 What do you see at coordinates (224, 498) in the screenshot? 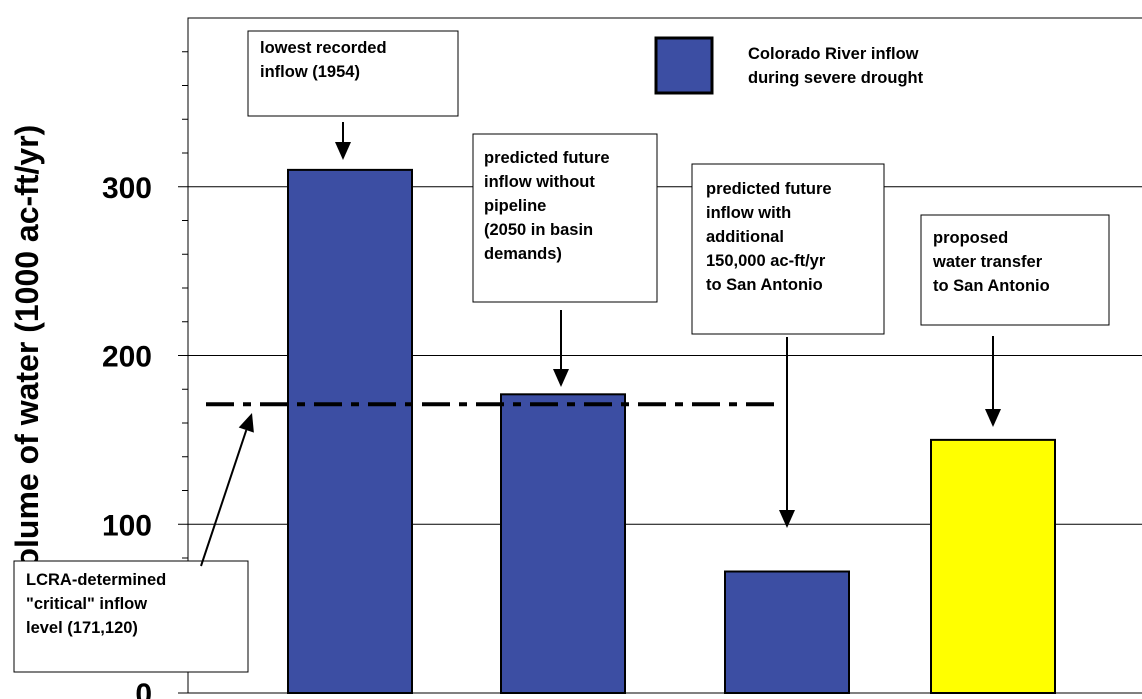
I see `arrow-shaft` at bounding box center [224, 498].